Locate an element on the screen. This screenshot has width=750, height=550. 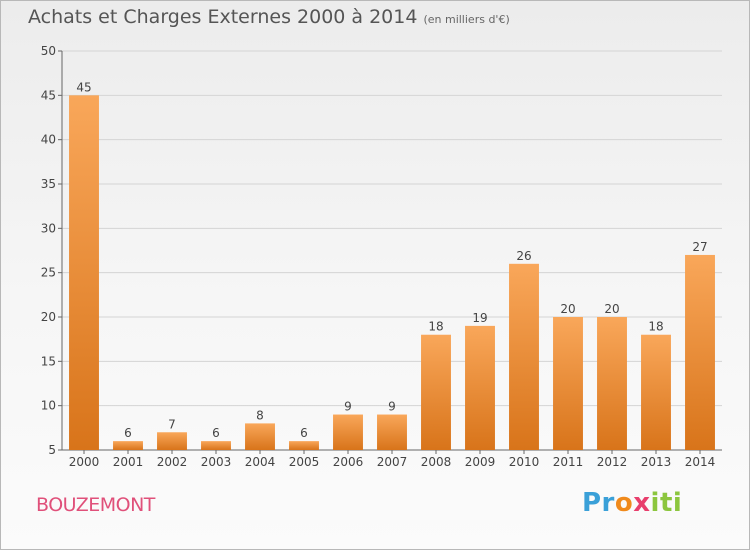
y-tick-label: 5 is located at coordinates (52, 450).